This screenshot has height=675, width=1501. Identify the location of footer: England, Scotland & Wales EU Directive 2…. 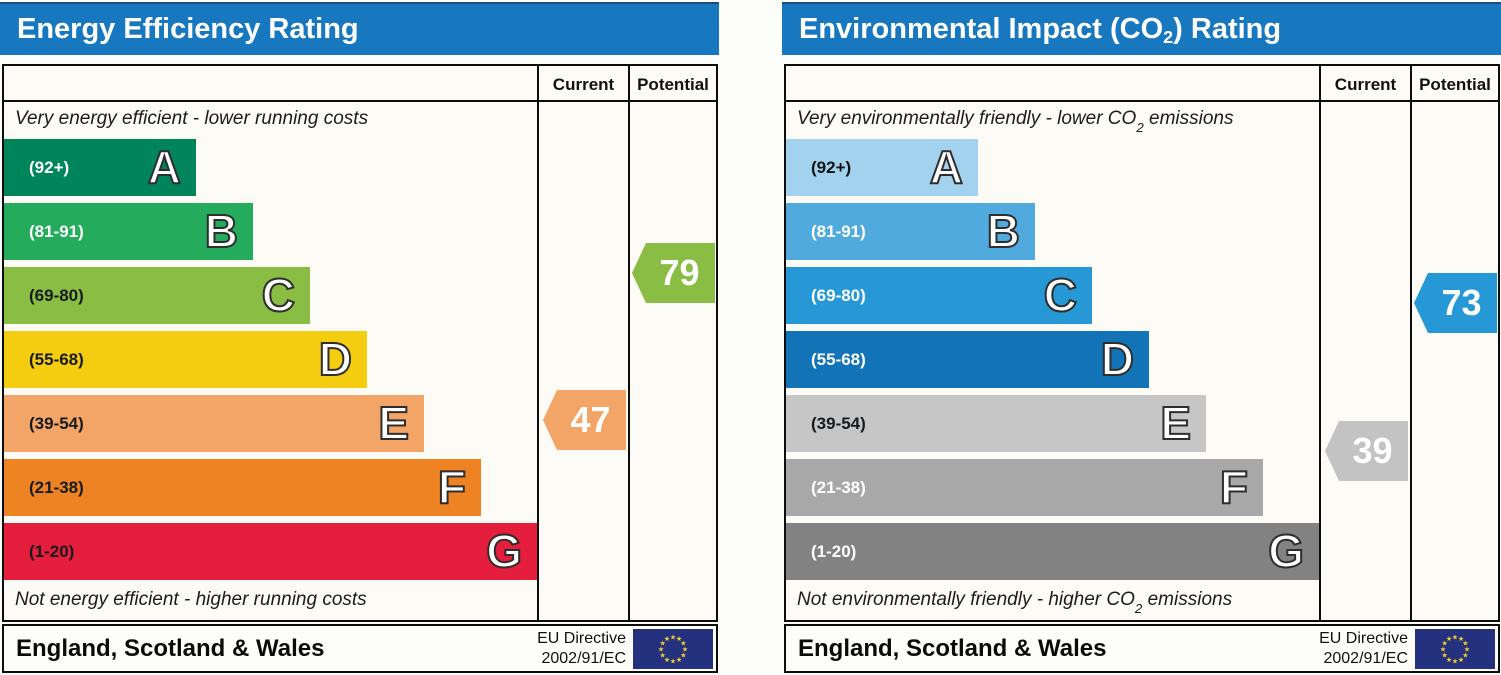
(360, 648).